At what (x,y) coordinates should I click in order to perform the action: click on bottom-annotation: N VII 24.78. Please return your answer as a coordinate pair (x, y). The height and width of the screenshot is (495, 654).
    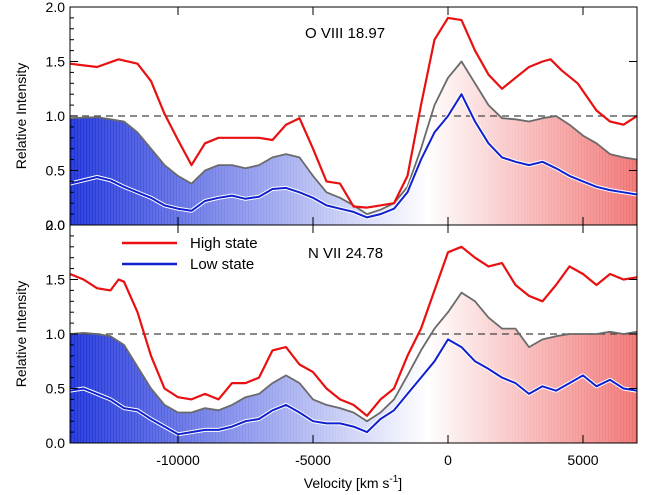
    Looking at the image, I should click on (345, 253).